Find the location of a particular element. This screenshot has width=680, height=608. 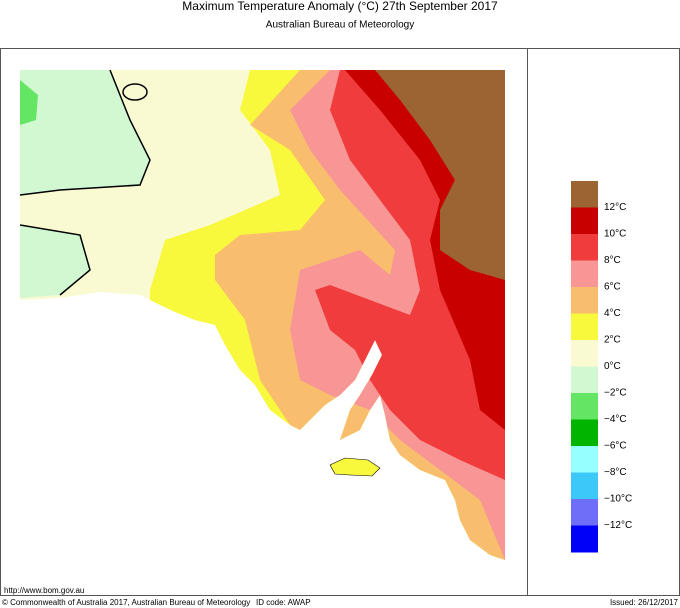

legend-label: 12°C is located at coordinates (615, 207).